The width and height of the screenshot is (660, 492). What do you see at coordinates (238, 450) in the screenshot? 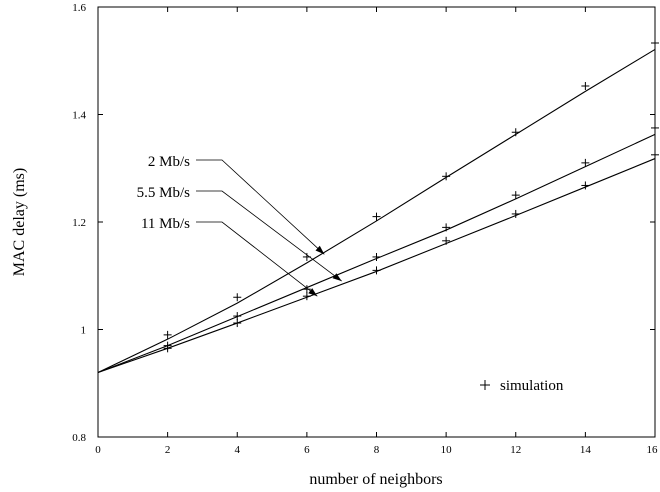
I see `x-tick-label-4: 4` at bounding box center [238, 450].